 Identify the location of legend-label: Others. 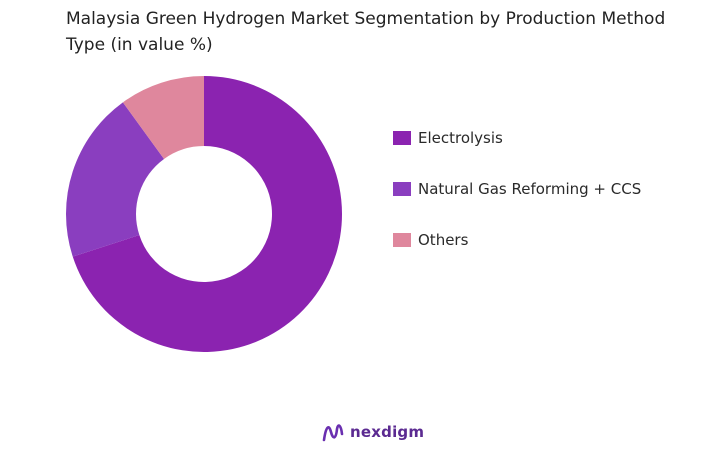
(443, 240).